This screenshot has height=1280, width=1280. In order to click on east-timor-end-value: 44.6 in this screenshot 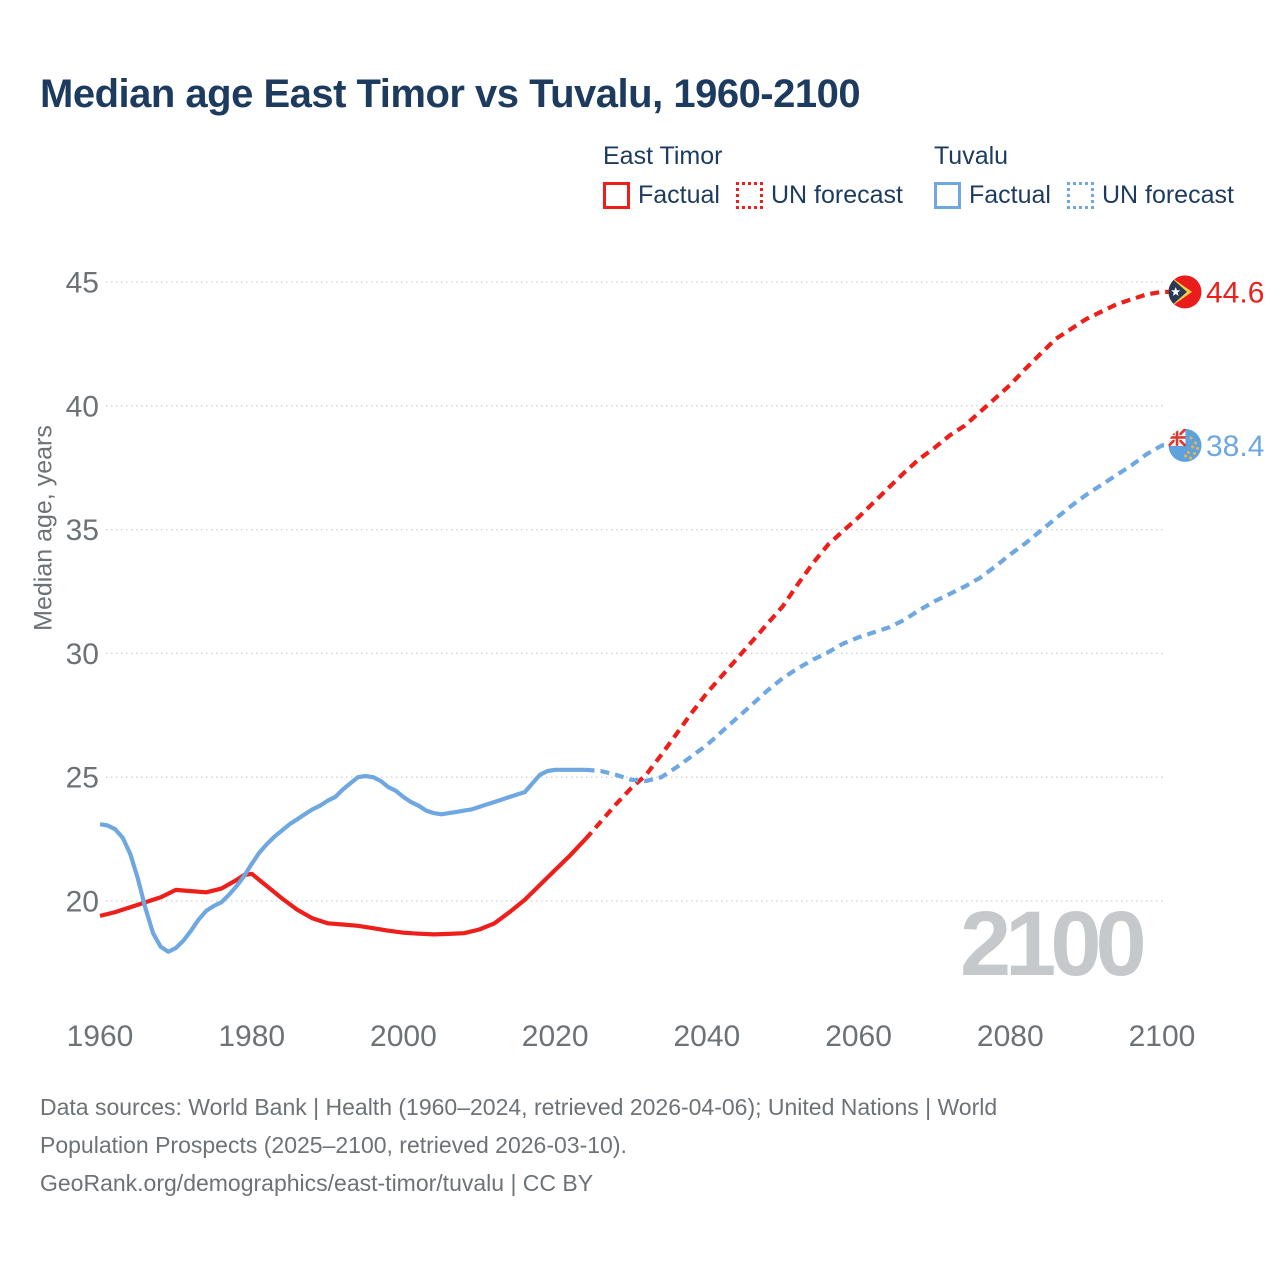, I will do `click(1235, 292)`.